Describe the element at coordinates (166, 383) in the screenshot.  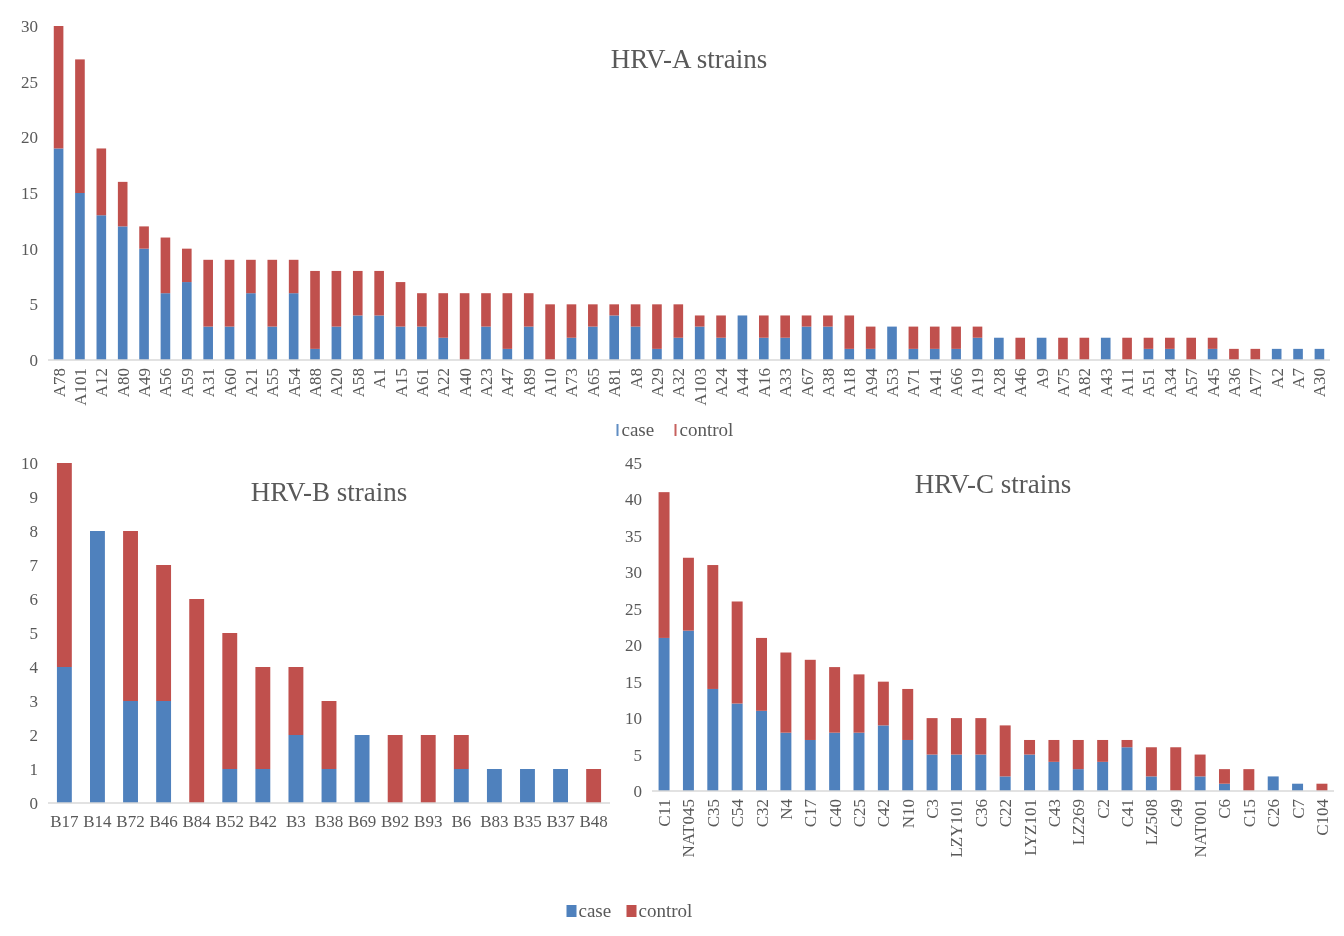
I see `x-tick-label: A56` at that location.